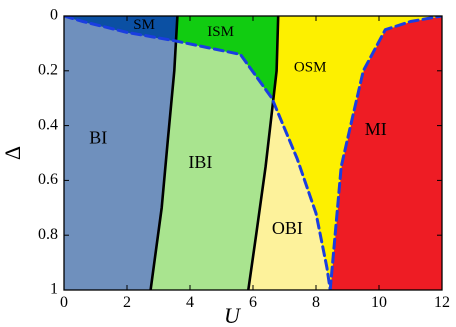  Describe the element at coordinates (316, 302) in the screenshot. I see `x-tick-label: 8` at that location.